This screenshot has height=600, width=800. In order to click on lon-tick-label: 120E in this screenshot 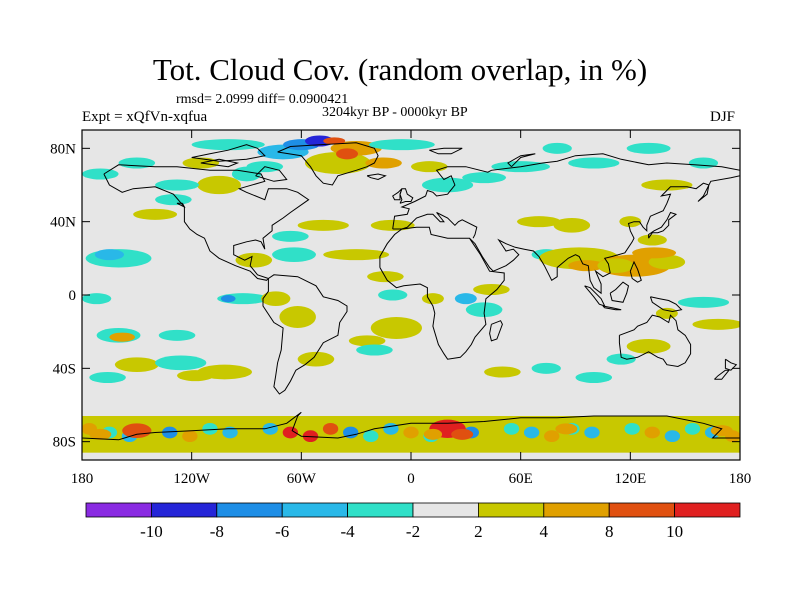, I will do `click(630, 479)`.